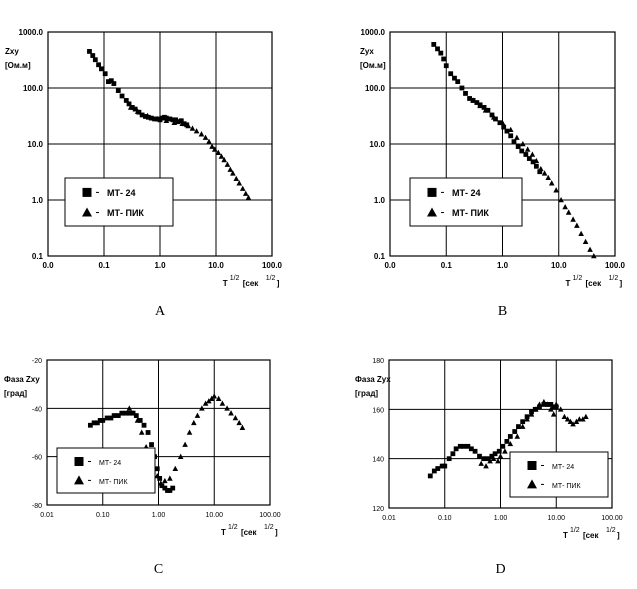  I want to click on x-tick-label: 0.0, so click(48, 265).